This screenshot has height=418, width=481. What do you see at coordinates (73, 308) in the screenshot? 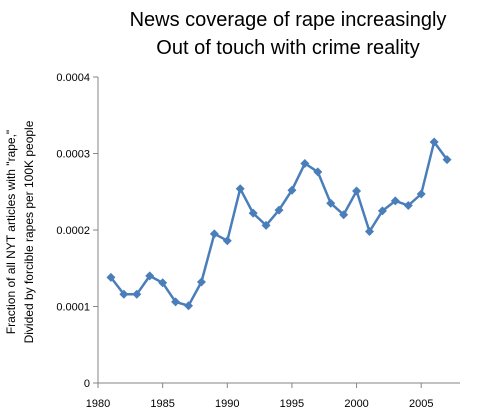
I see `y-tick-label: 0.0001` at bounding box center [73, 308].